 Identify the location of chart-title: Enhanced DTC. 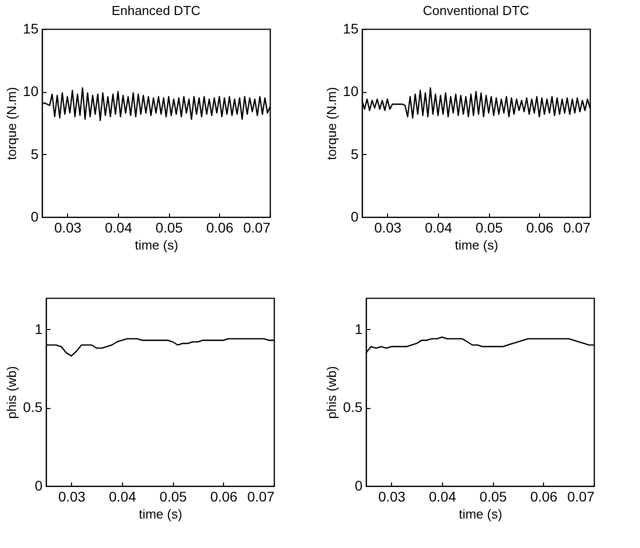
(156, 10).